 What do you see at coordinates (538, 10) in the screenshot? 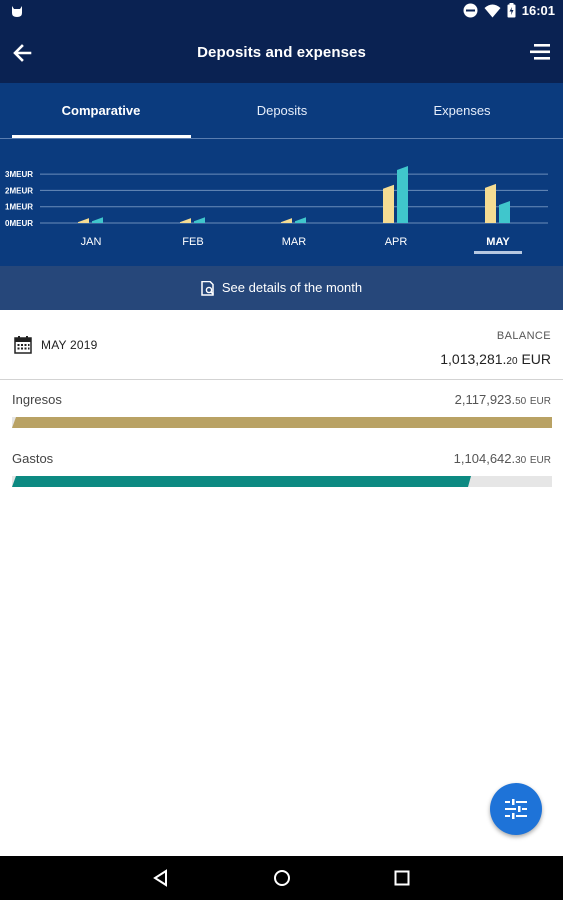
I see `status-time: 16:01` at bounding box center [538, 10].